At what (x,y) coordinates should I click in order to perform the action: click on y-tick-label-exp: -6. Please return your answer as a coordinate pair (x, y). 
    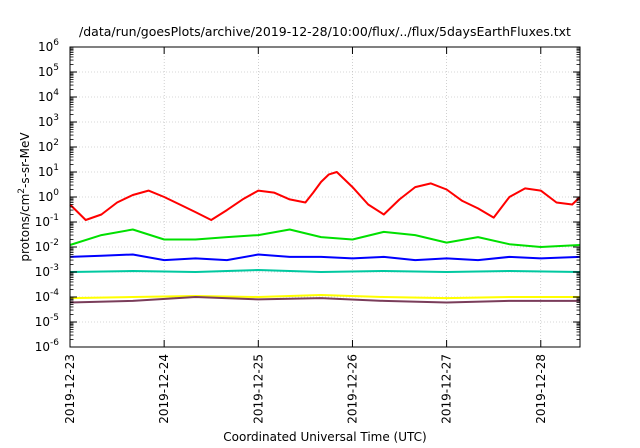
    Looking at the image, I should click on (54, 343).